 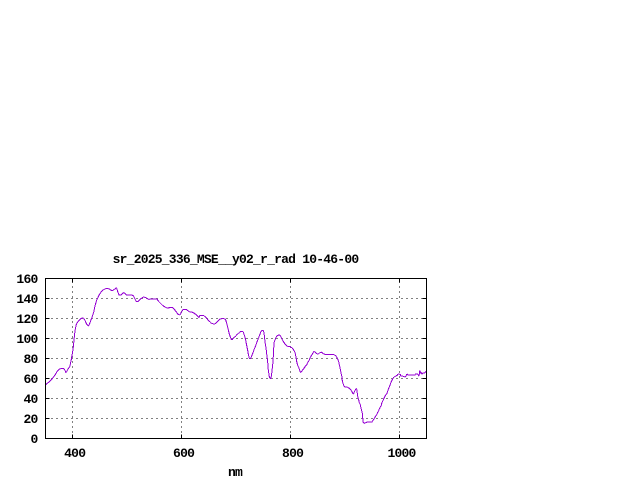 What do you see at coordinates (30, 359) in the screenshot?
I see `svg-text: 80` at bounding box center [30, 359].